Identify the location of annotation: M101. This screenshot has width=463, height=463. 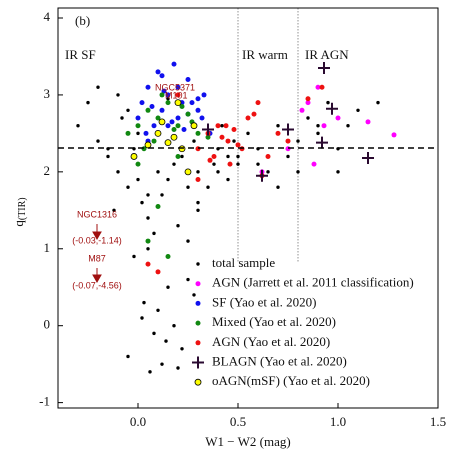
(176, 95).